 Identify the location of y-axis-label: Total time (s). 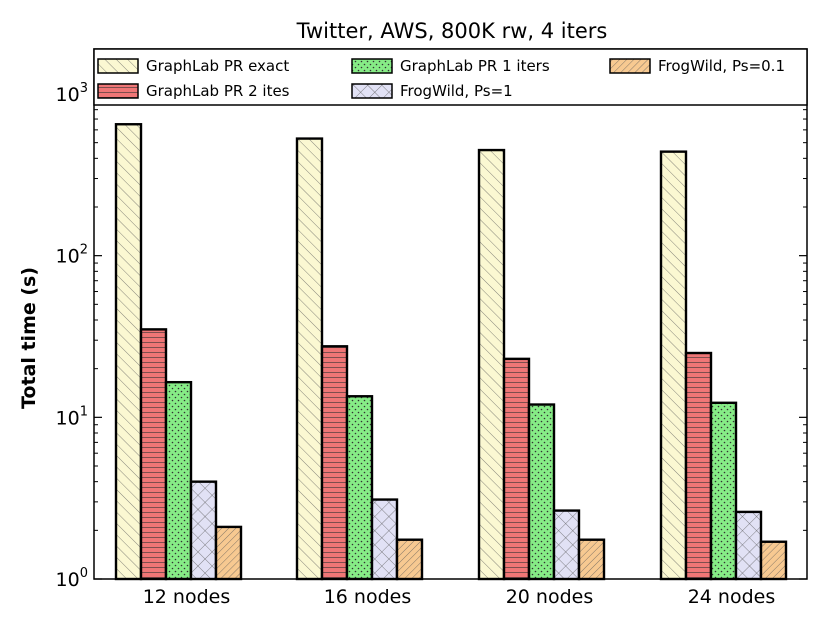
(29, 338).